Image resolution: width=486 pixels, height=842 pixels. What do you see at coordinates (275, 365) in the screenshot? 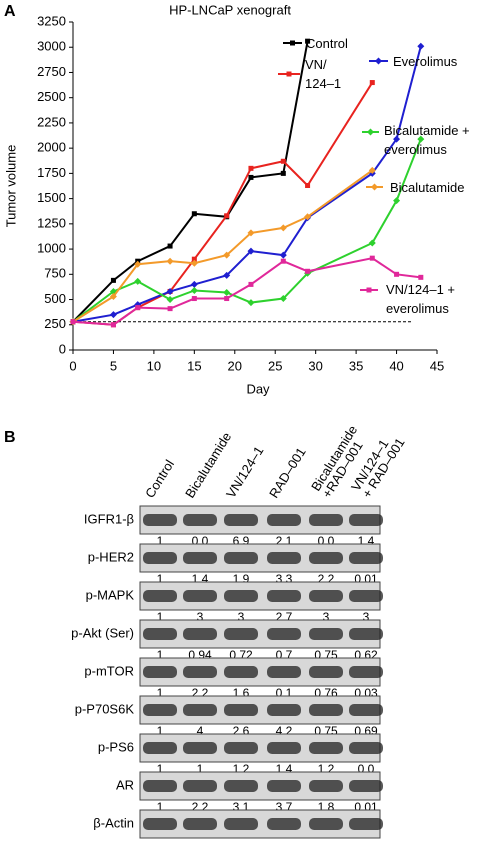
I see `x-tick-label: 25` at bounding box center [275, 365].